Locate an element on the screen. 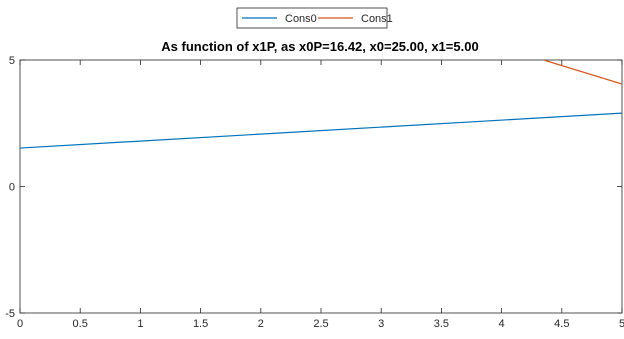  x-tick-labels: 0 0.5 1 1.5 2 2.5 3 3.5 4 4.5 5 is located at coordinates (320, 324).